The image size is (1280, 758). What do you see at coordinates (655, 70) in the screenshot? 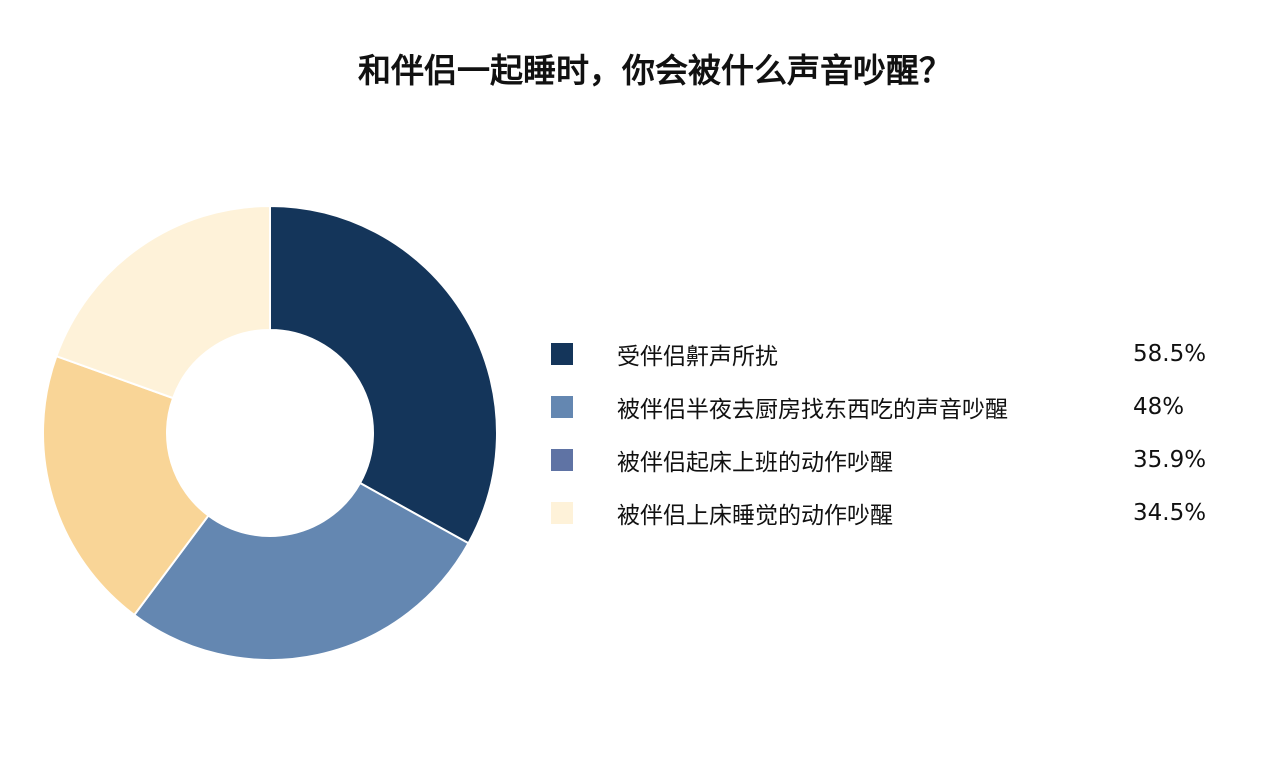
I see `chart-title: 和伴侣一起睡时，你会被什么声音吵醒？` at bounding box center [655, 70].